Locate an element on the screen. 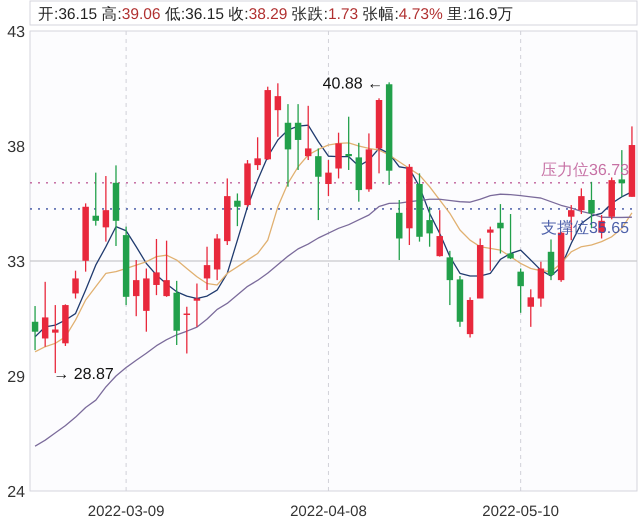 The image size is (640, 526). y-tick-label: 33 is located at coordinates (16, 262).